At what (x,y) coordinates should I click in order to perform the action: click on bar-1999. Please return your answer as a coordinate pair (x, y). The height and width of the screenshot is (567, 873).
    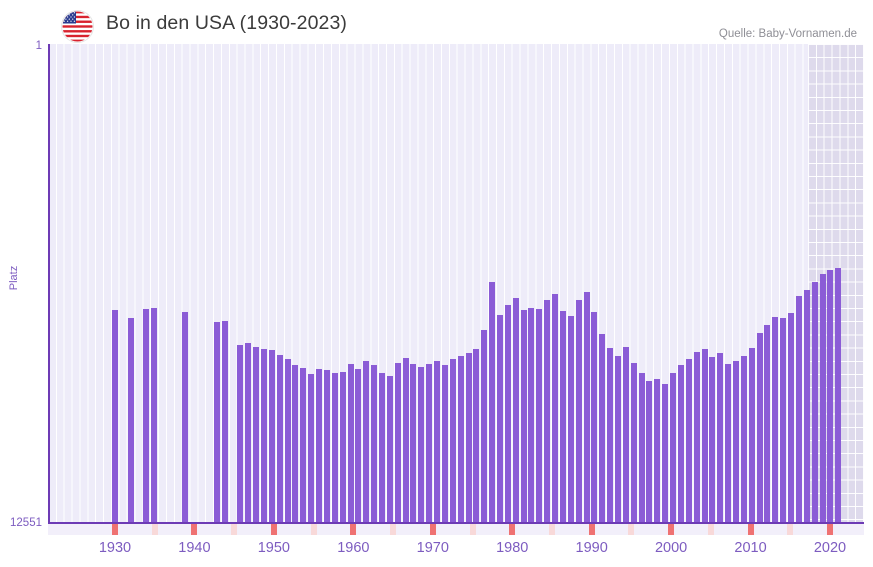
    Looking at the image, I should click on (657, 451).